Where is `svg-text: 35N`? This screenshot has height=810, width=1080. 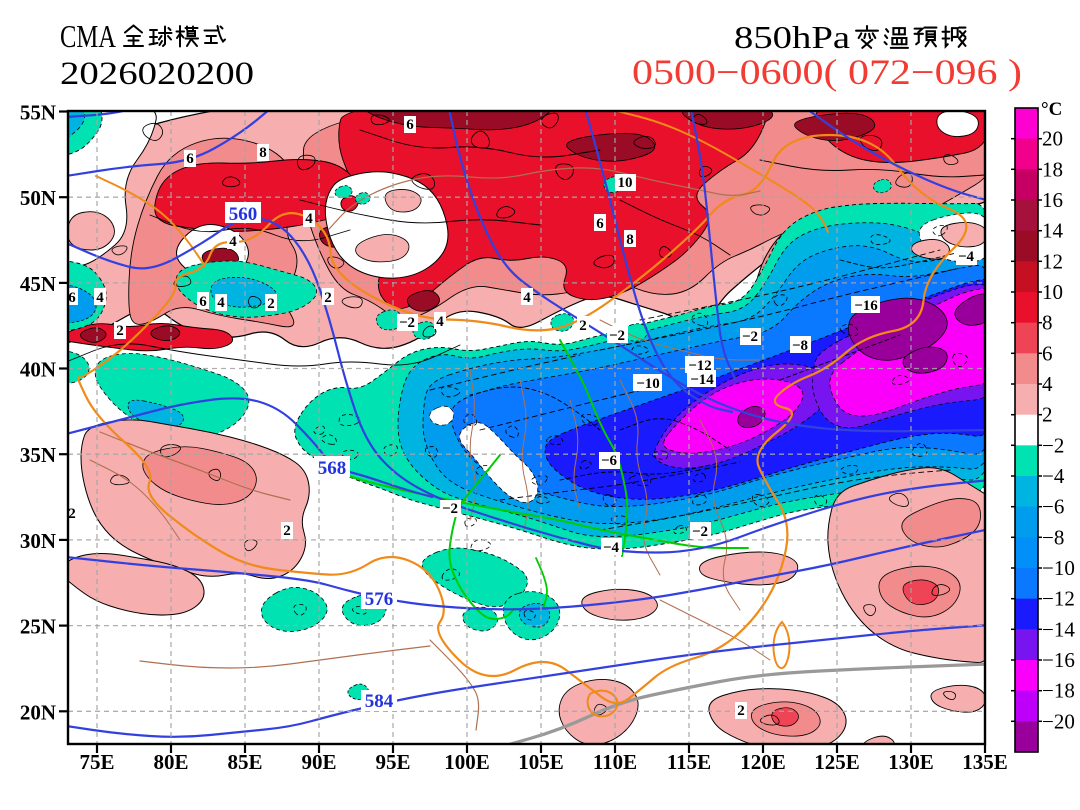 svg-text: 35N is located at coordinates (38, 455).